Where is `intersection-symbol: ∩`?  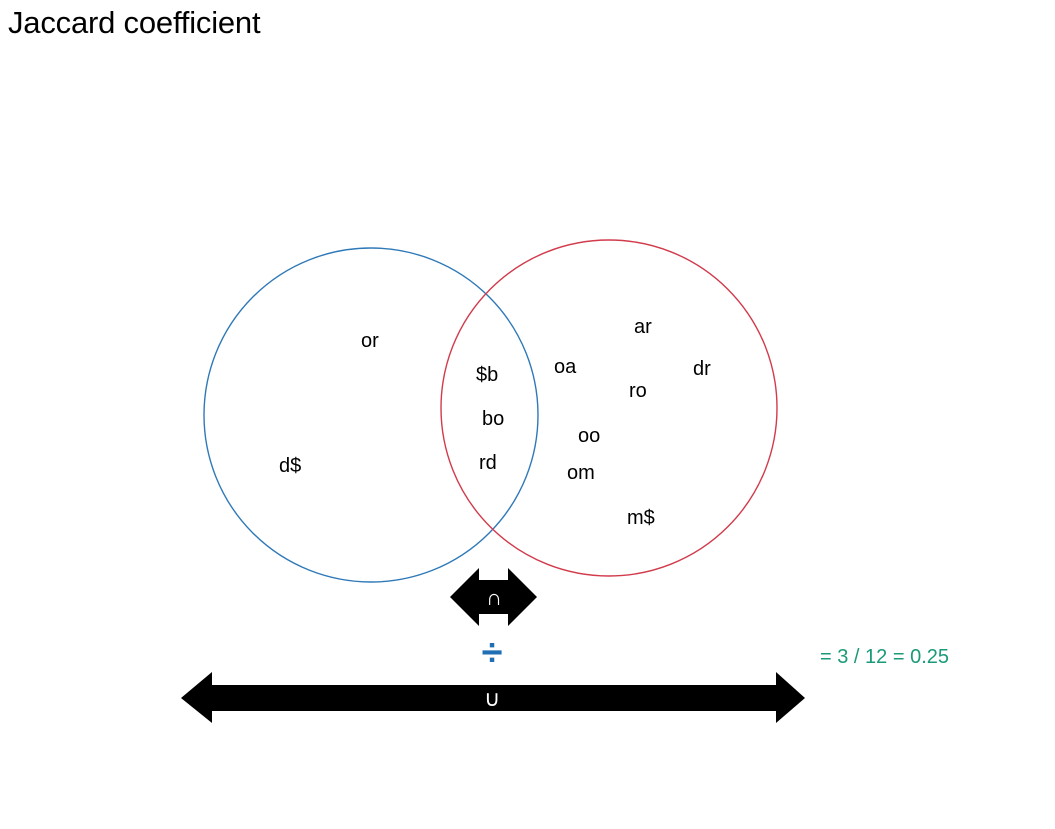
intersection-symbol: ∩ is located at coordinates (494, 597).